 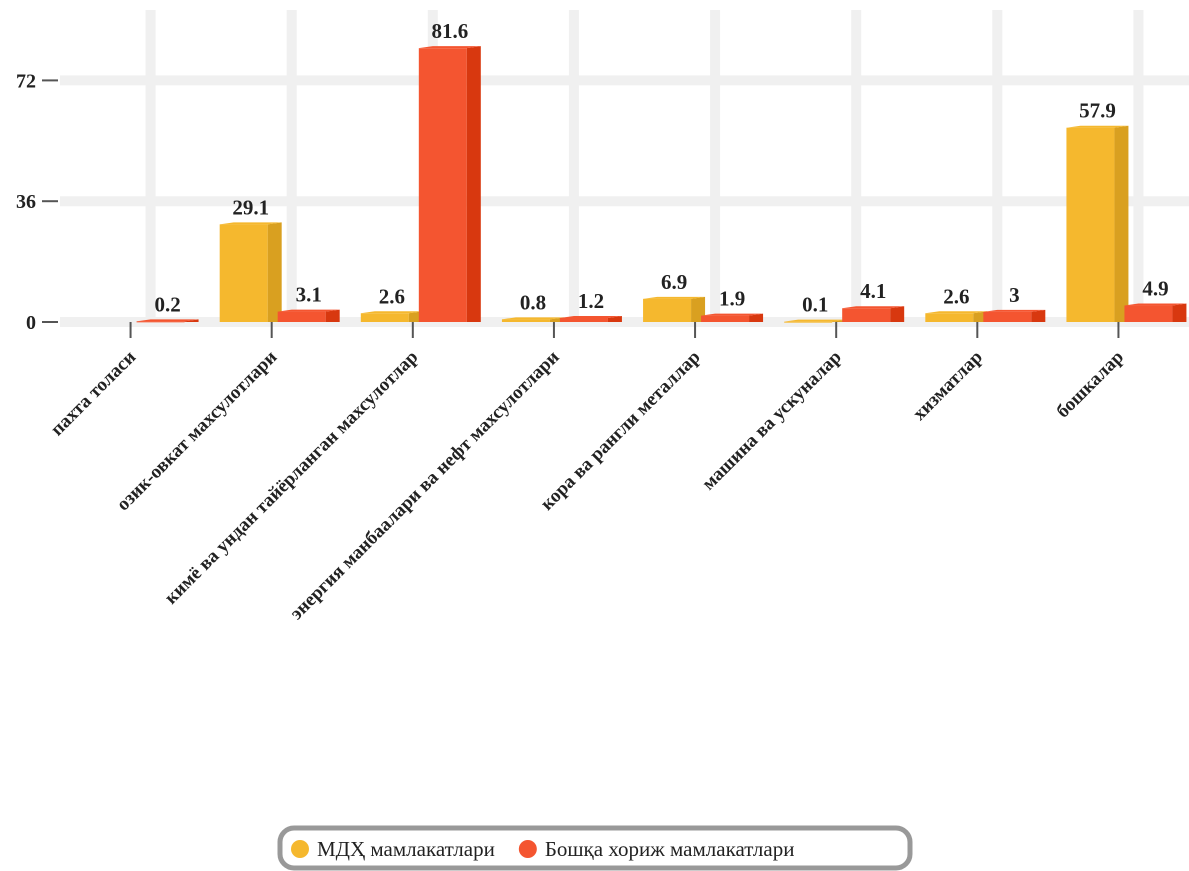 What do you see at coordinates (449, 31) in the screenshot?
I see `value-label: 81.6` at bounding box center [449, 31].